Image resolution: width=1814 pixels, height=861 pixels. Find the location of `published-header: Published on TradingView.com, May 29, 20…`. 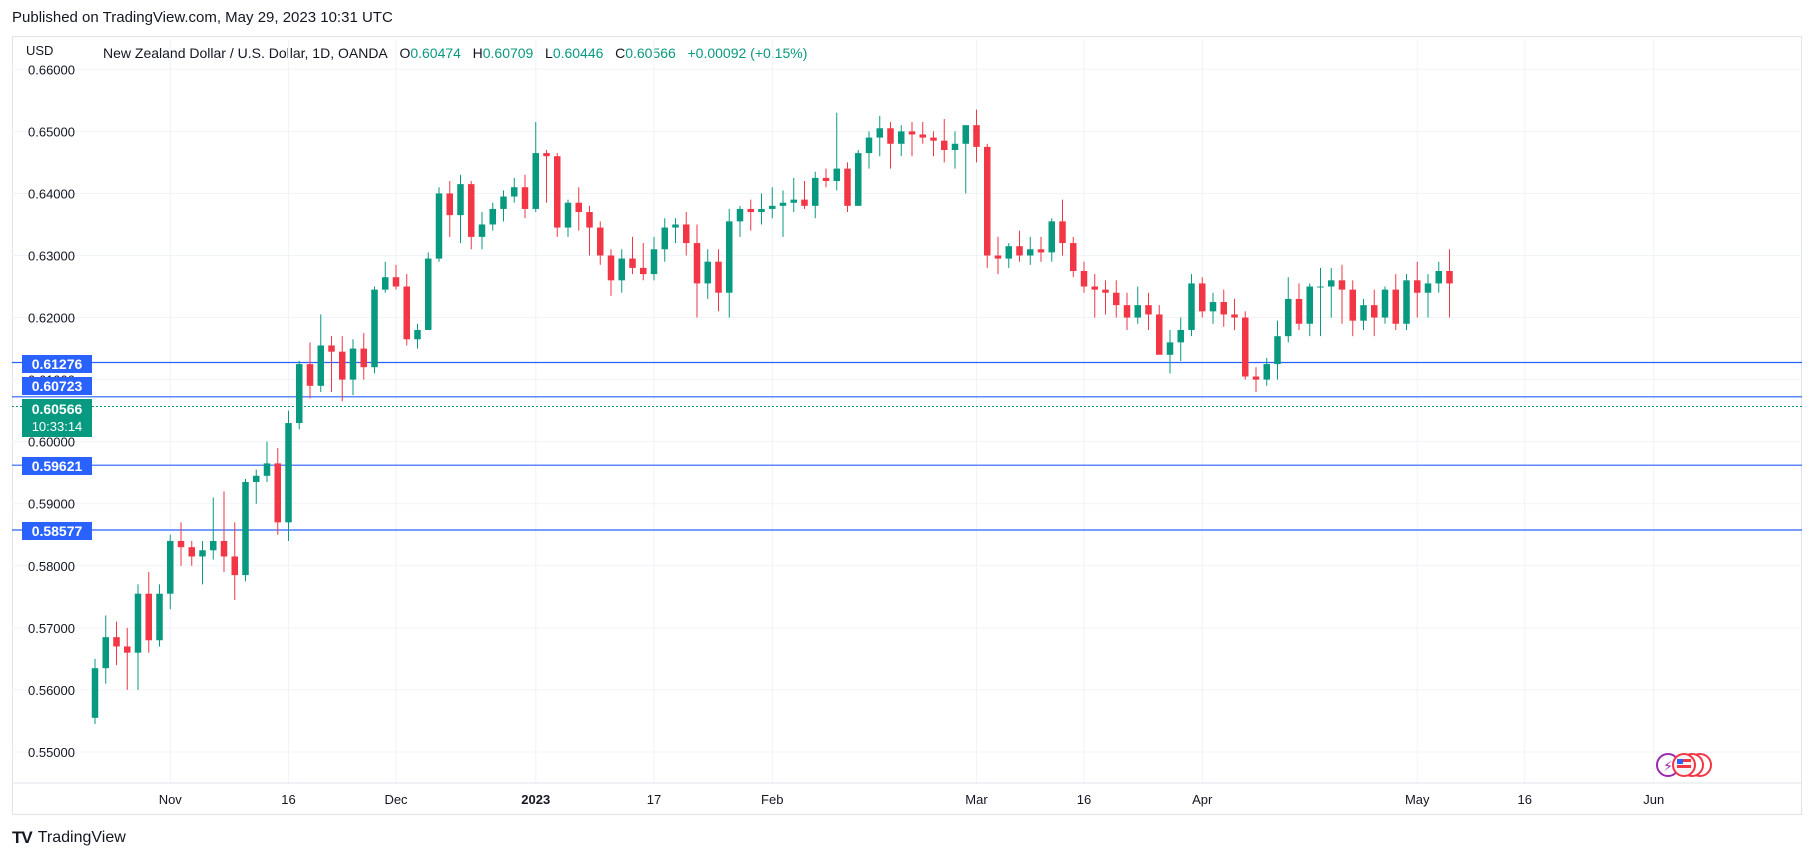

published-header: Published on TradingView.com, May 29, 20… is located at coordinates (202, 17).